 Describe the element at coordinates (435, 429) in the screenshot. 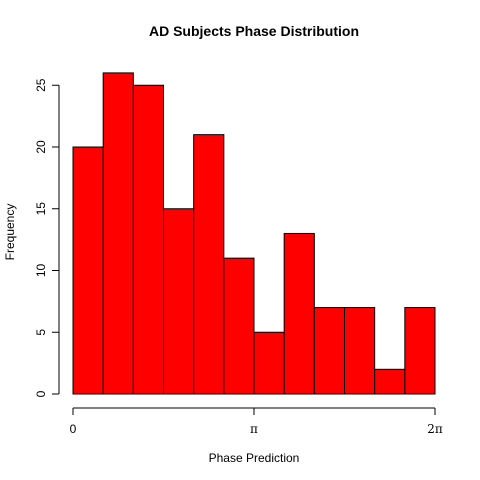

I see `x-tick-label: 2π` at that location.